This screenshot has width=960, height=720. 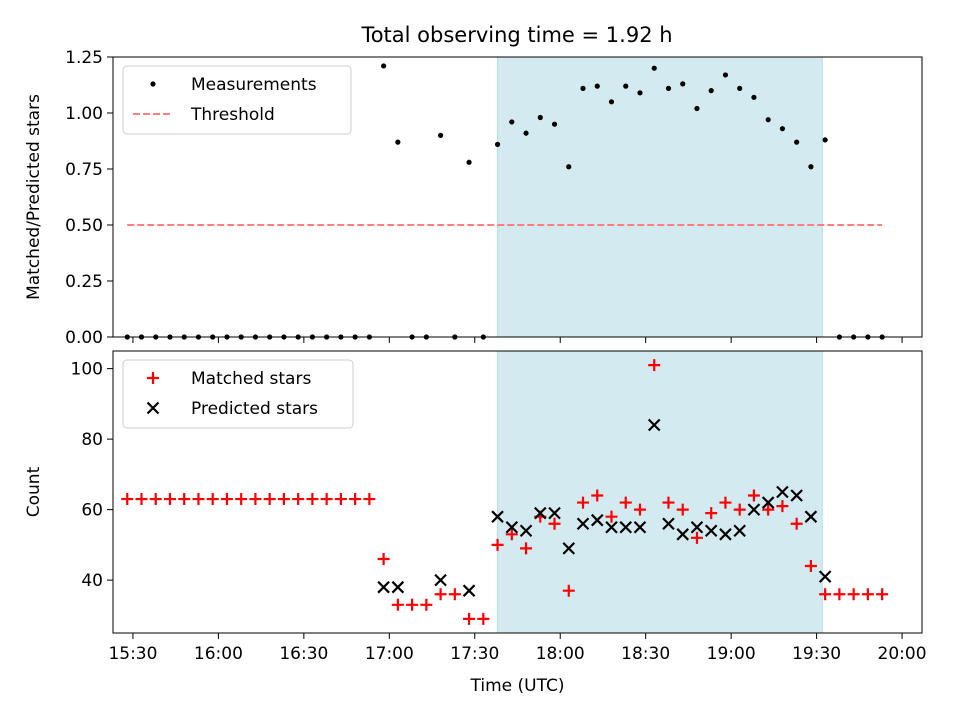 What do you see at coordinates (251, 379) in the screenshot?
I see `legend-label: Matched stars` at bounding box center [251, 379].